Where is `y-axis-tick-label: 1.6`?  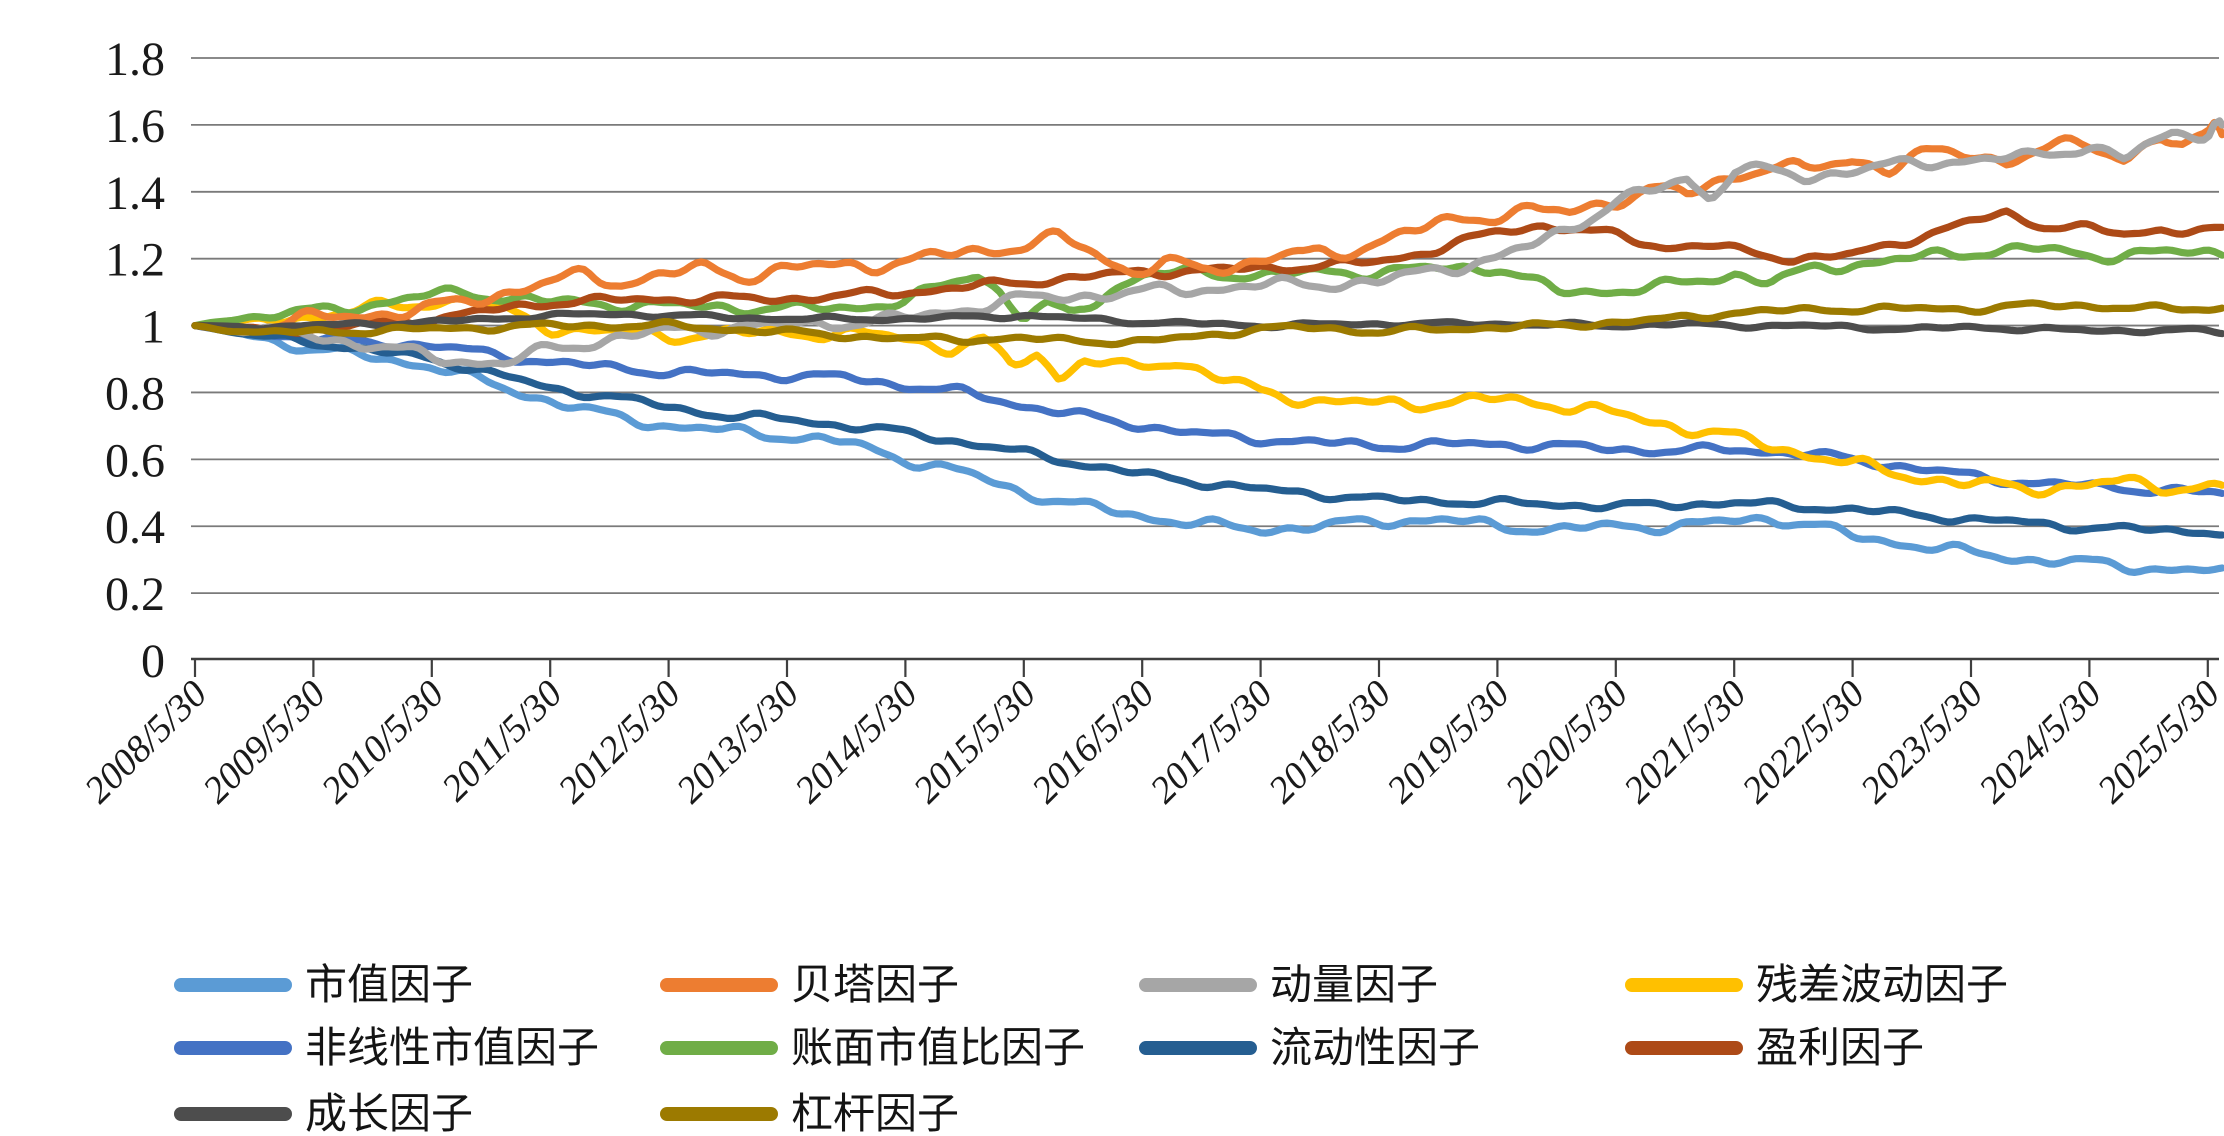 y-axis-tick-label: 1.6 is located at coordinates (135, 126).